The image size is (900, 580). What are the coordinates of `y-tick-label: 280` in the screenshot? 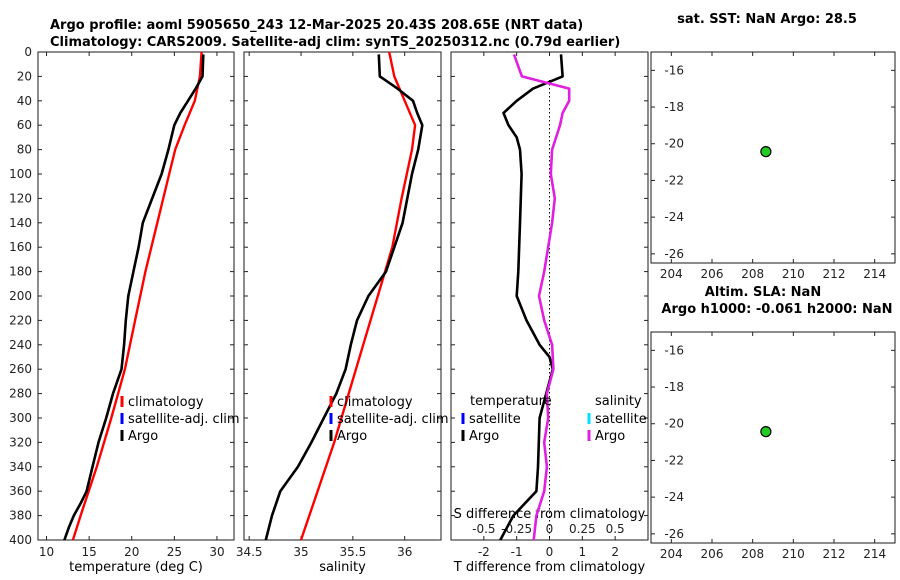 It's located at (20, 394).